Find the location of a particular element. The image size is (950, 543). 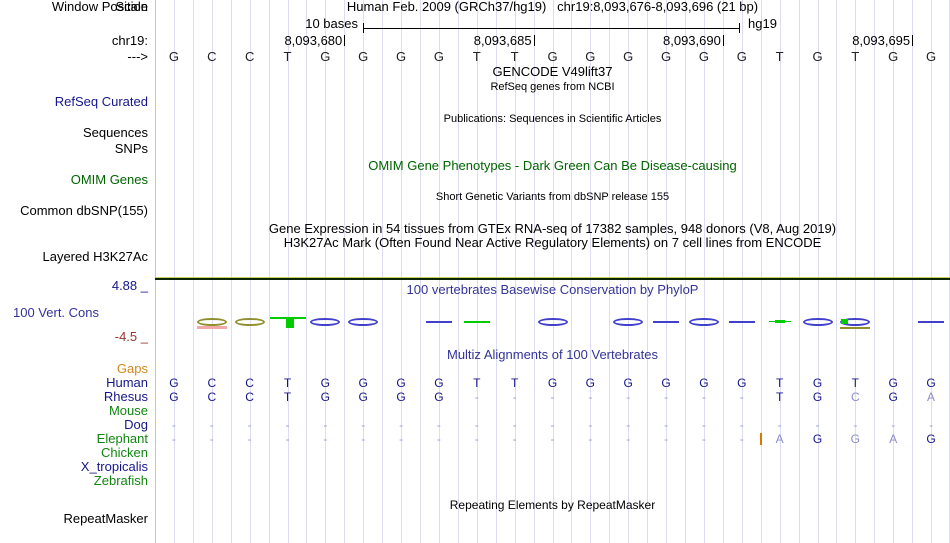

species-label-mouse: Mouse is located at coordinates (128, 410).